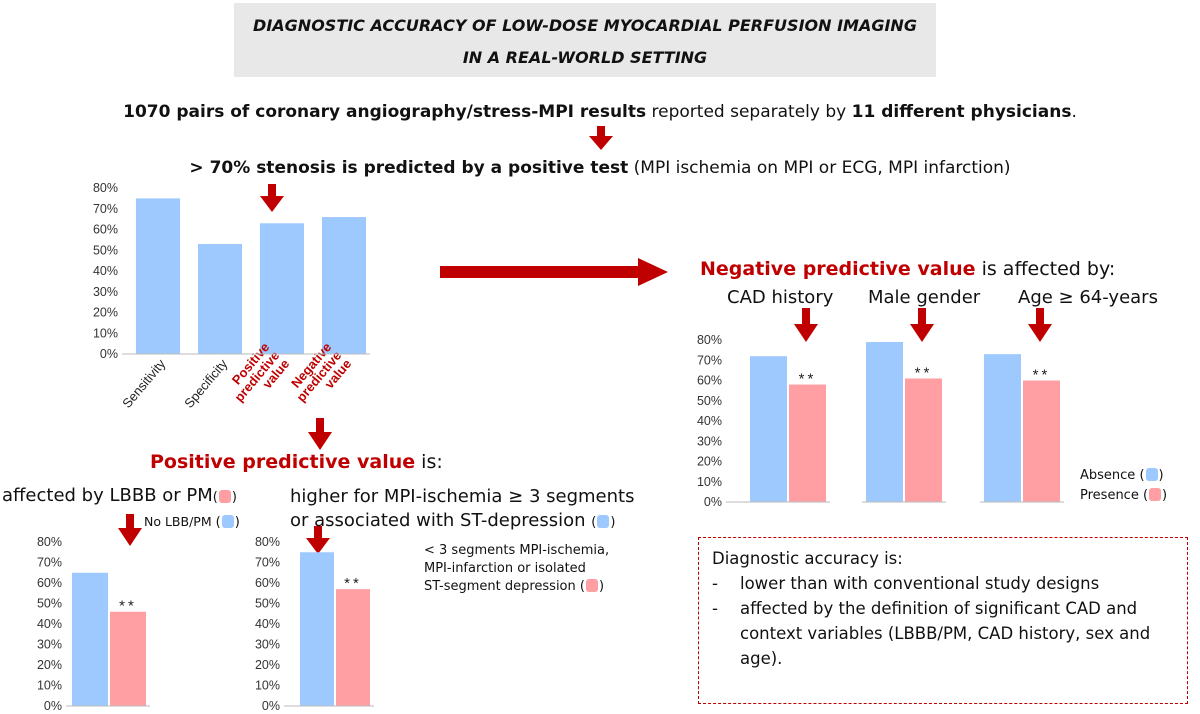 This screenshot has width=1200, height=714. I want to click on arrow-right-npv, so click(554, 272).